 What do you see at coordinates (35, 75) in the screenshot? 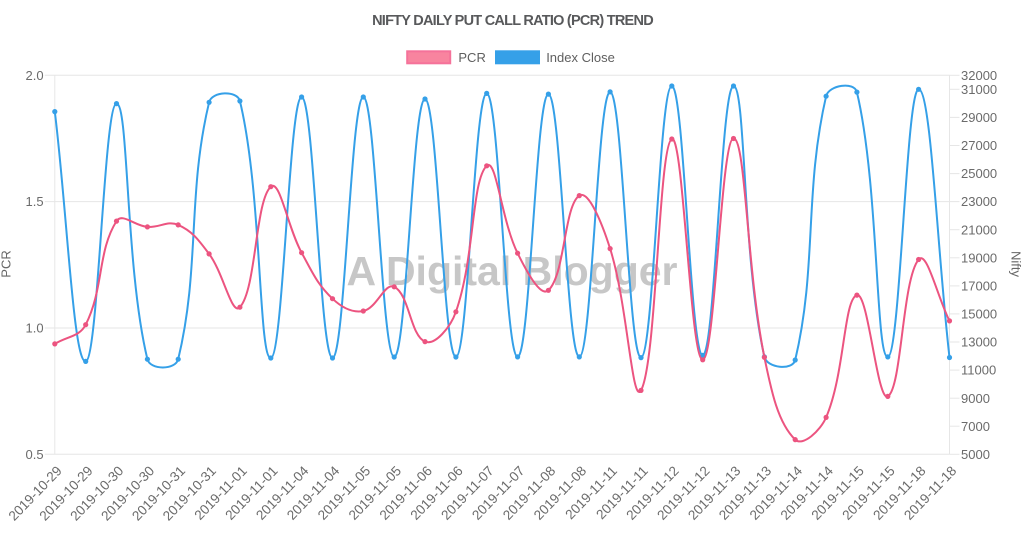
I see `svg-text: 2.0` at bounding box center [35, 75].